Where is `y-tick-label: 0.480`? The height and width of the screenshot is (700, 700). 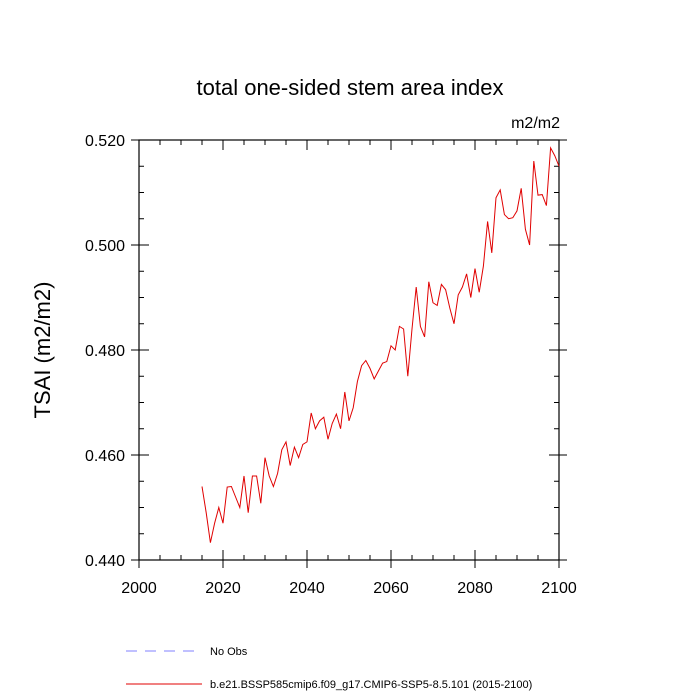 y-tick-label: 0.480 is located at coordinates (105, 351).